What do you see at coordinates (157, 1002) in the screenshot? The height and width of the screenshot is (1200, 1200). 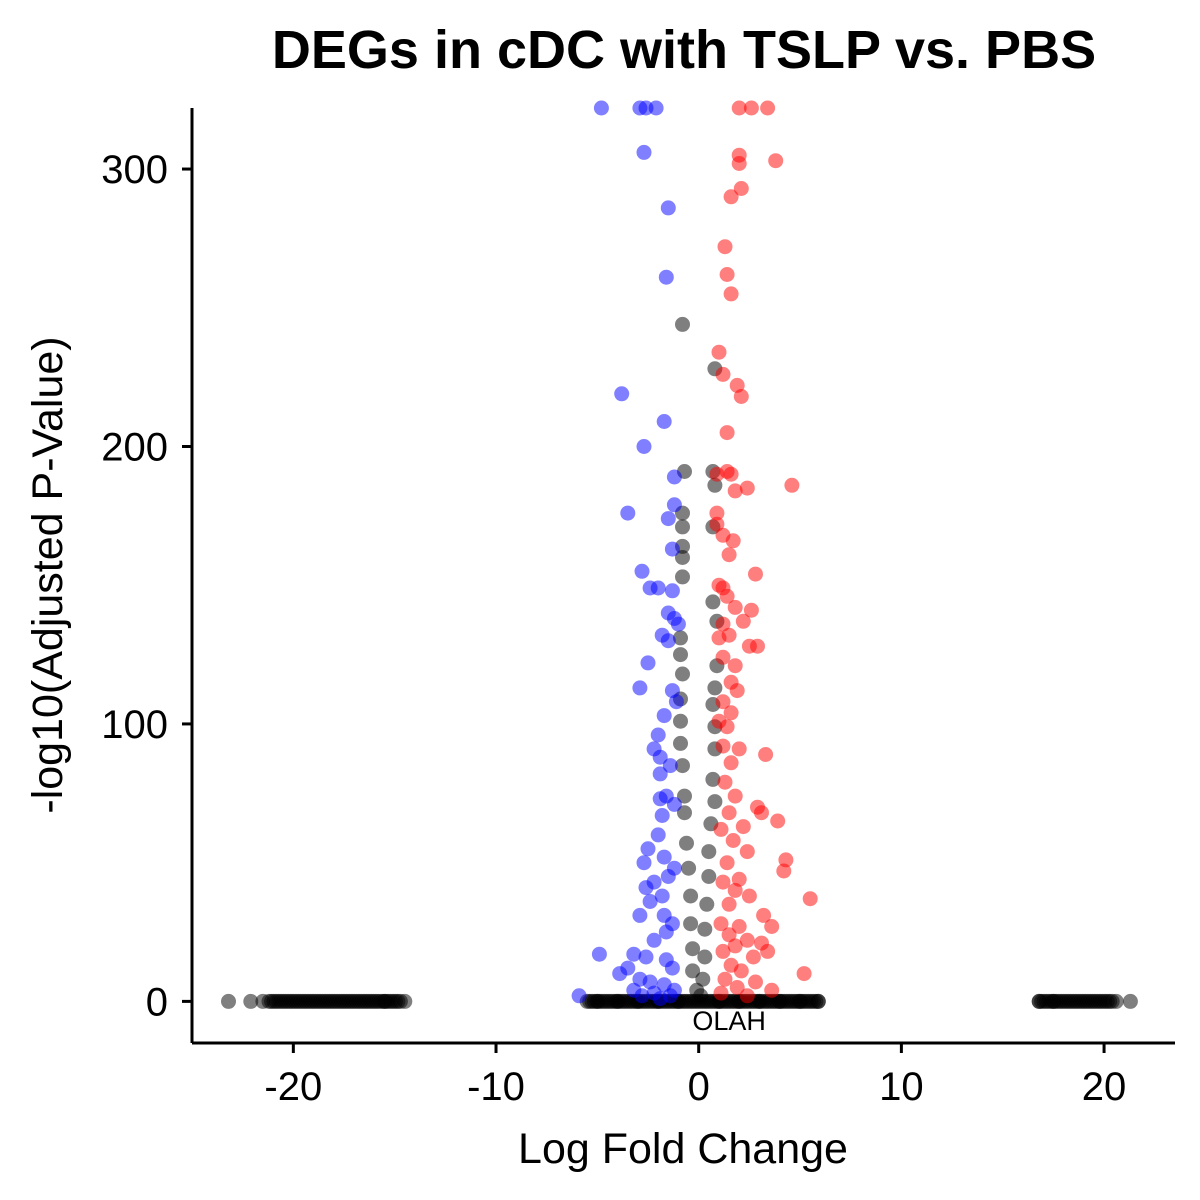 I see `y-tick-label: 0` at bounding box center [157, 1002].